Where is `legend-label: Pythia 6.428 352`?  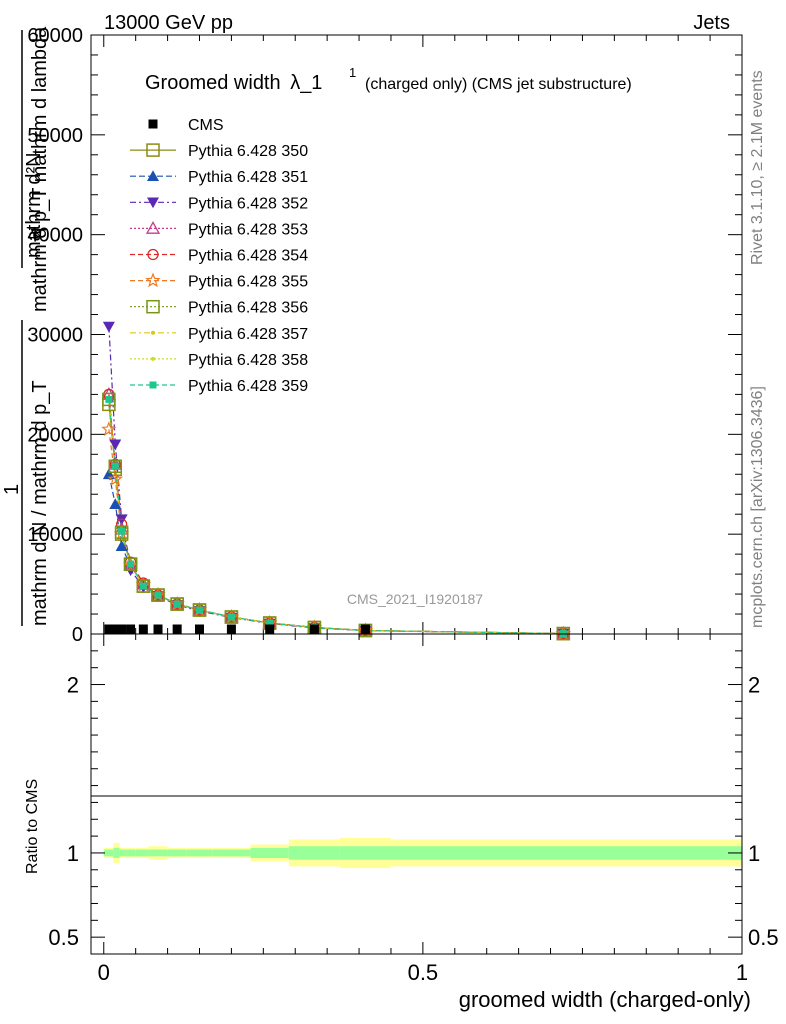
legend-label: Pythia 6.428 352 is located at coordinates (248, 203).